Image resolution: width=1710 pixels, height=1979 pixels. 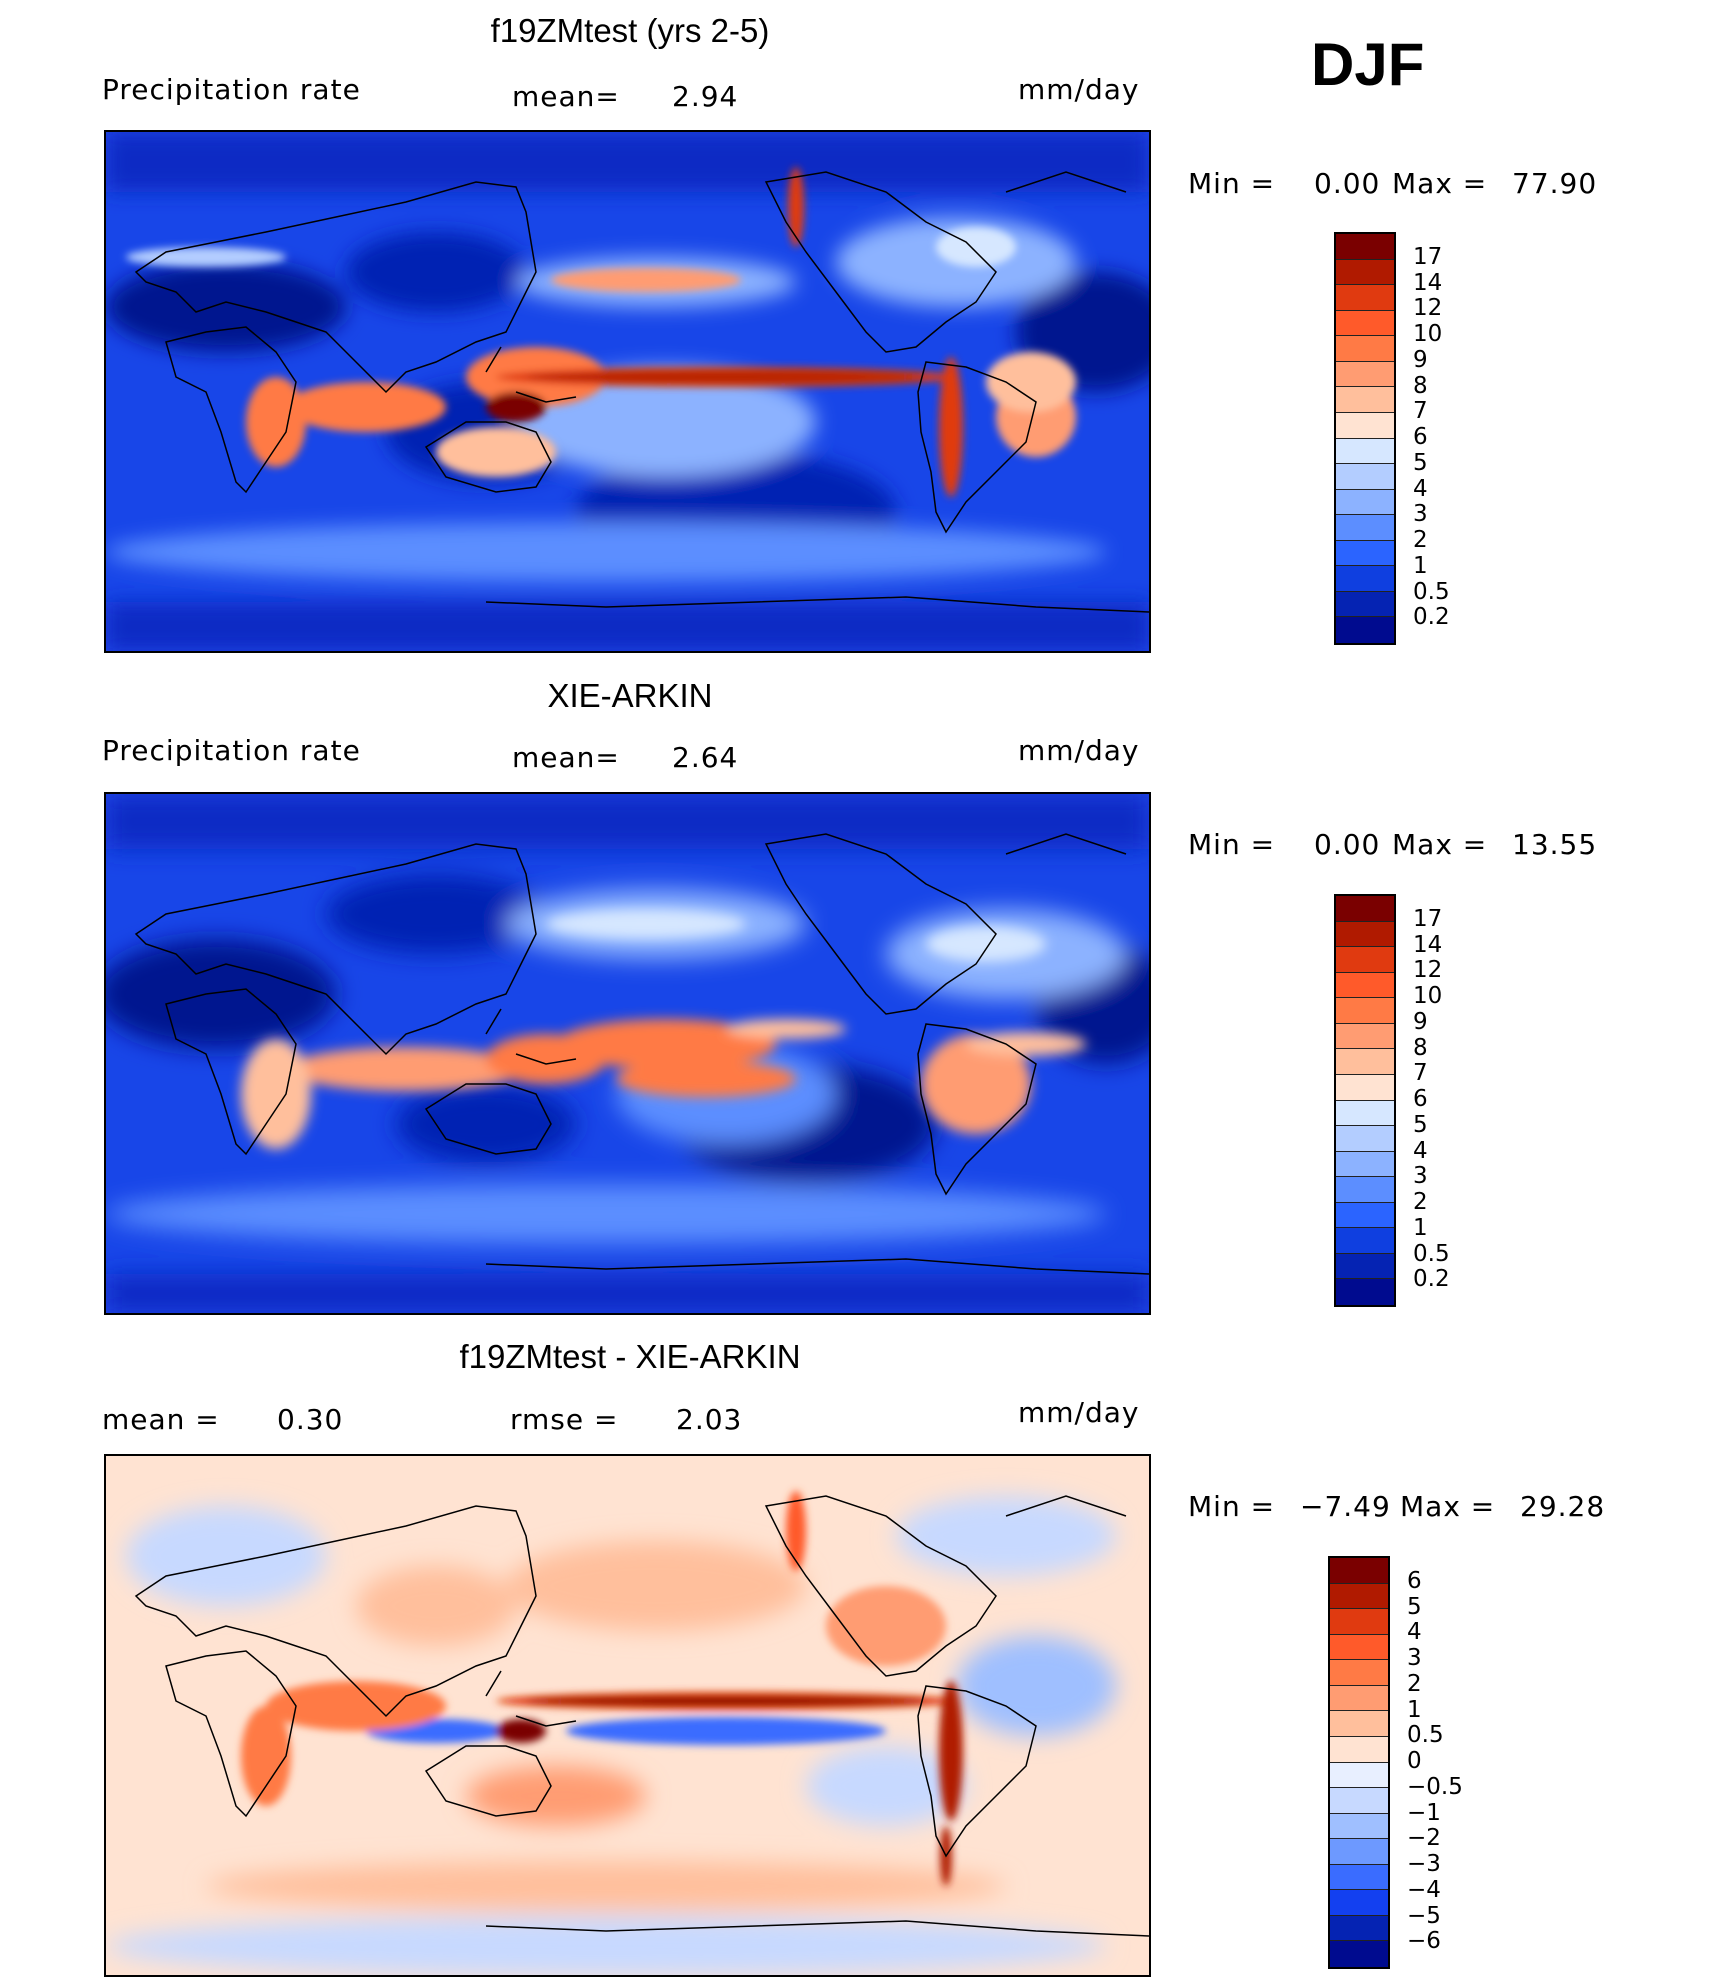 What do you see at coordinates (1563, 1506) in the screenshot?
I see `panel3-max-value: 29.28` at bounding box center [1563, 1506].